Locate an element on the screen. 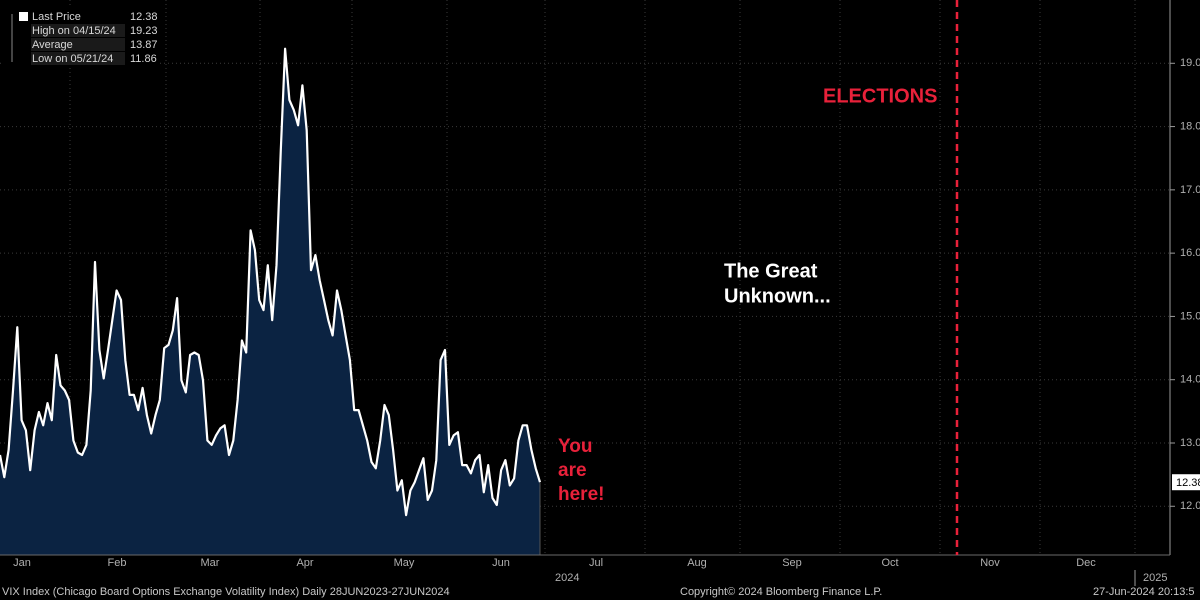 Image resolution: width=1200 pixels, height=600 pixels. x-tick-label: Apr is located at coordinates (304, 563).